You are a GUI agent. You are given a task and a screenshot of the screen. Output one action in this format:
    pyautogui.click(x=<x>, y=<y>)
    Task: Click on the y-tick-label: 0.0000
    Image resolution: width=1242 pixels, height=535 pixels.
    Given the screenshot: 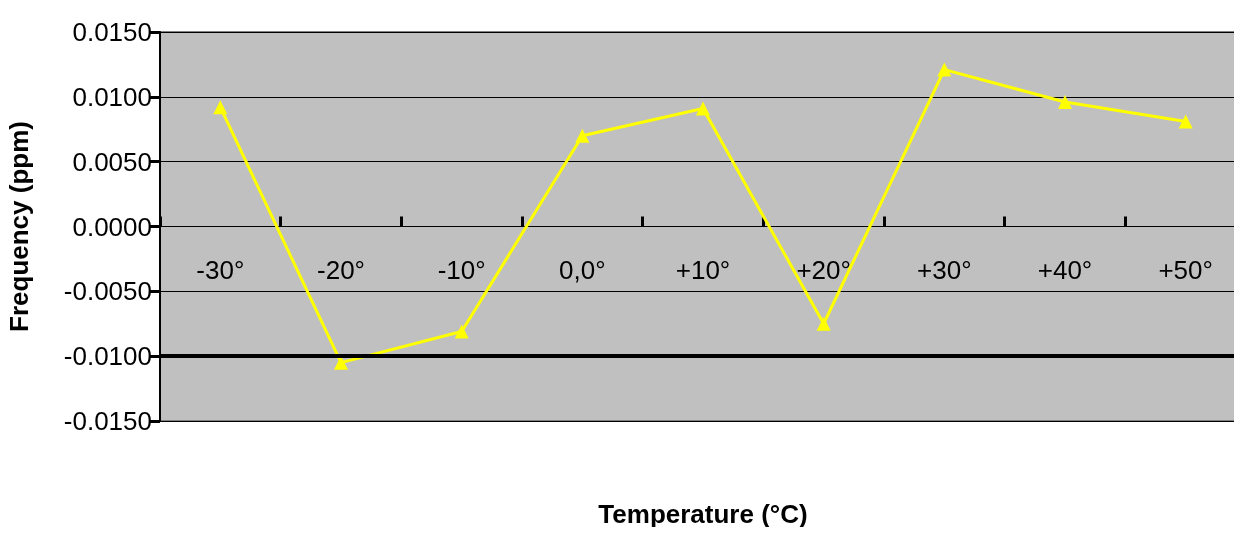 What is the action you would take?
    pyautogui.click(x=112, y=226)
    